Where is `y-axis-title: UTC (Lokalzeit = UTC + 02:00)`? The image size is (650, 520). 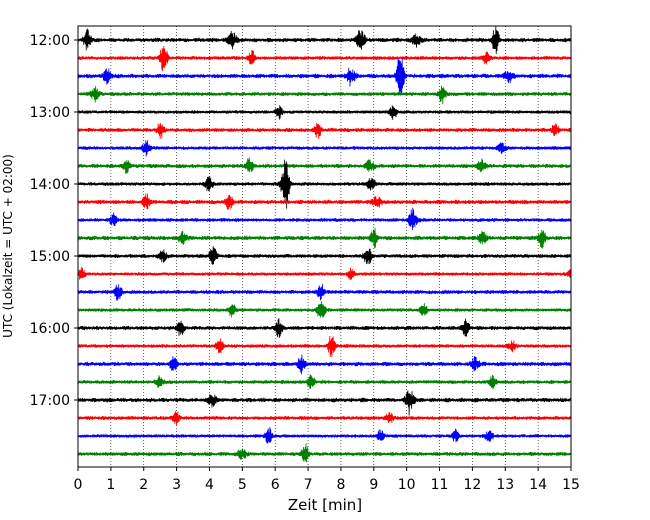 y-axis-title: UTC (Lokalzeit = UTC + 02:00) is located at coordinates (8, 246).